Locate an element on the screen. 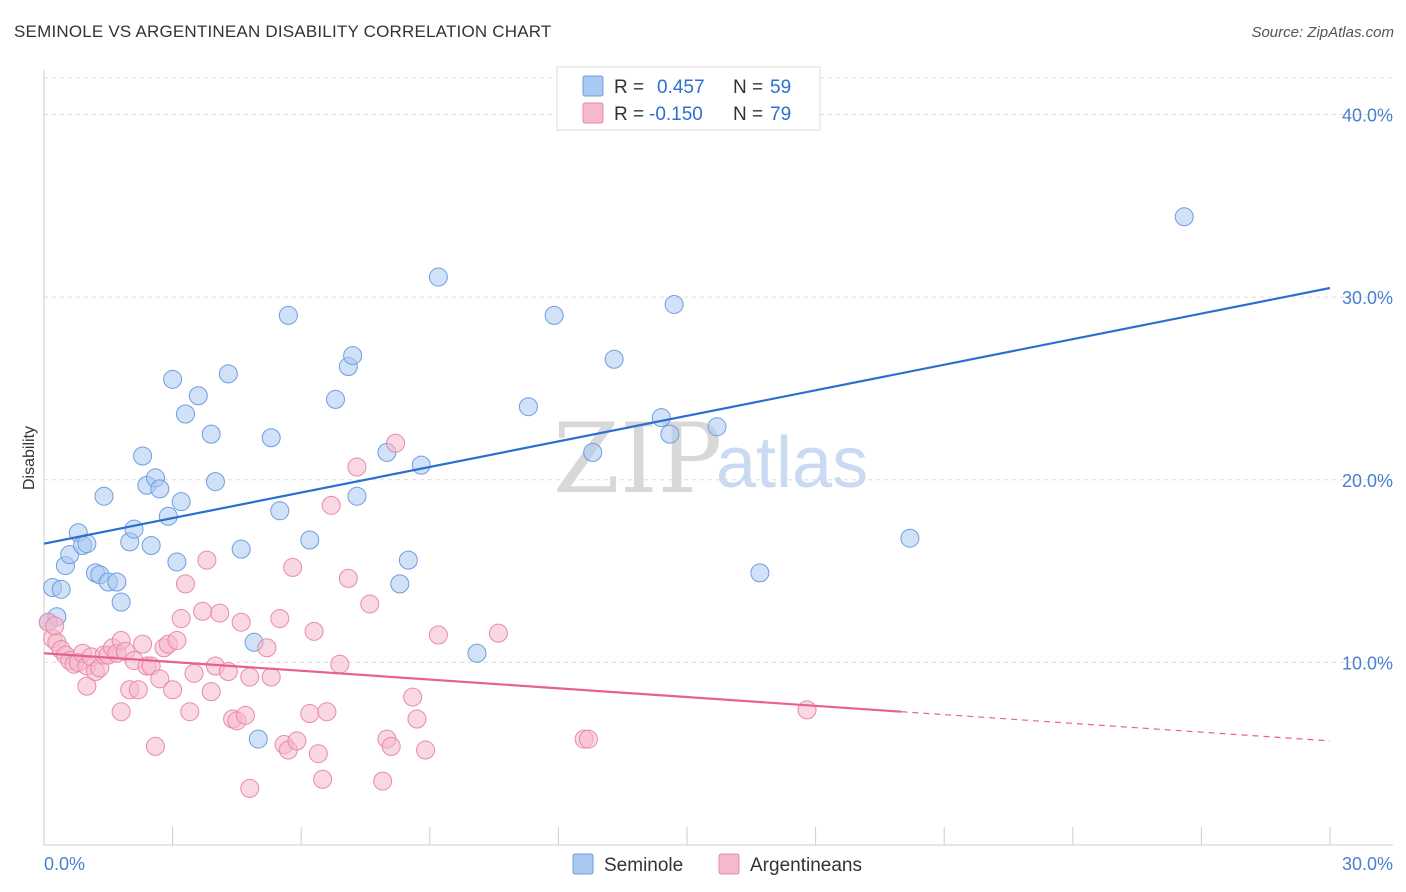 The image size is (1406, 892). bottom-legend-label-seminole: Seminole is located at coordinates (643, 865).